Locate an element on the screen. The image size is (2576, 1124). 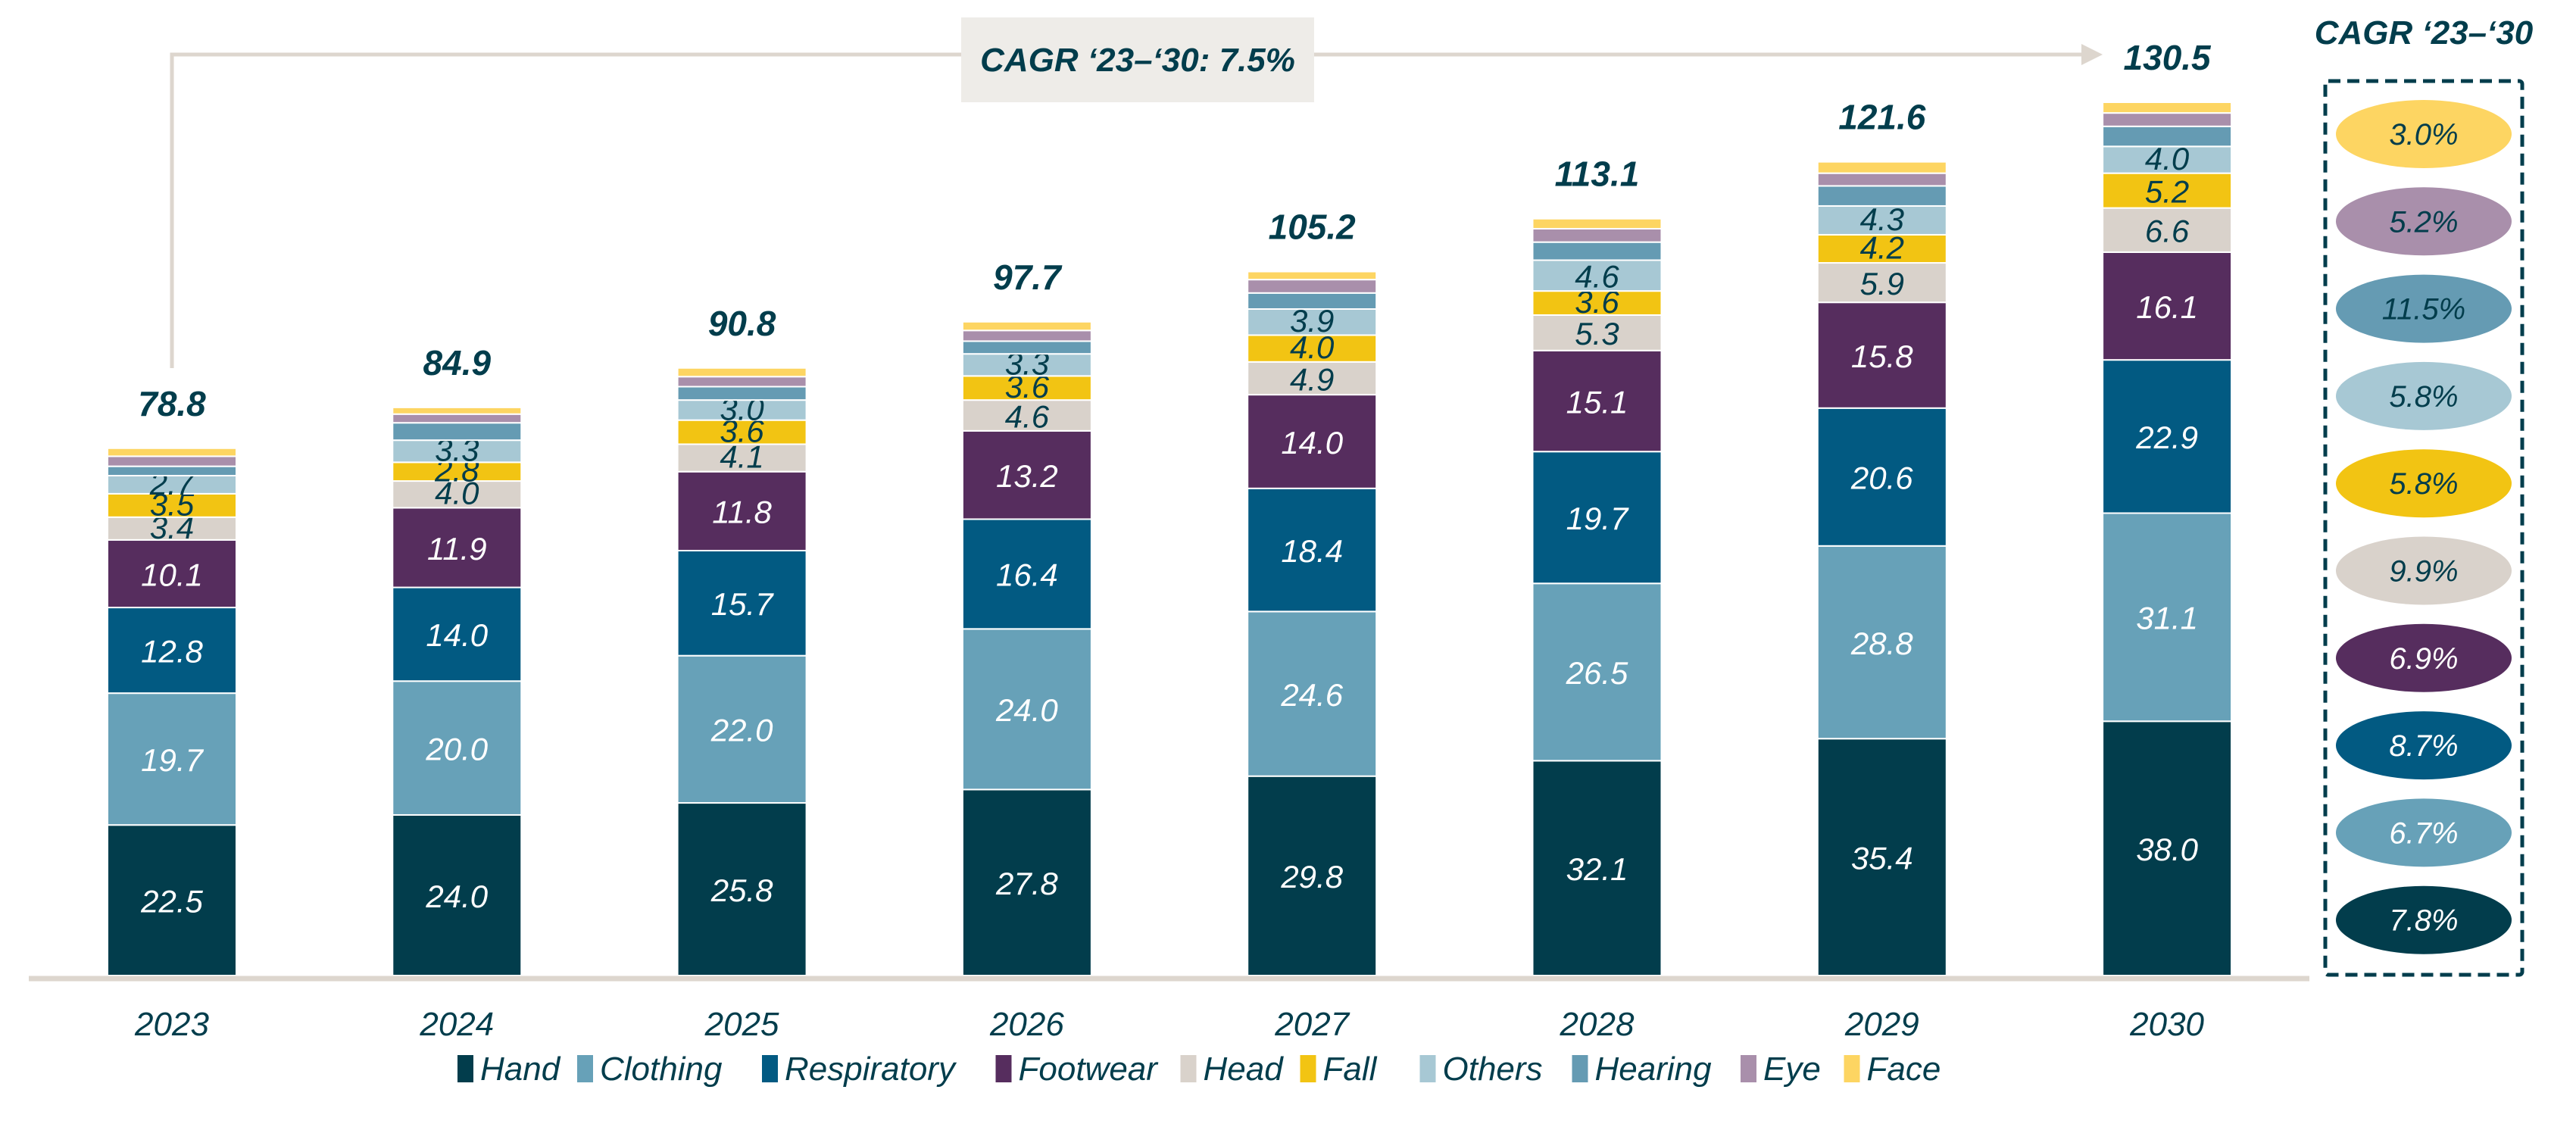
total-value-label: 84.9 is located at coordinates (458, 363).